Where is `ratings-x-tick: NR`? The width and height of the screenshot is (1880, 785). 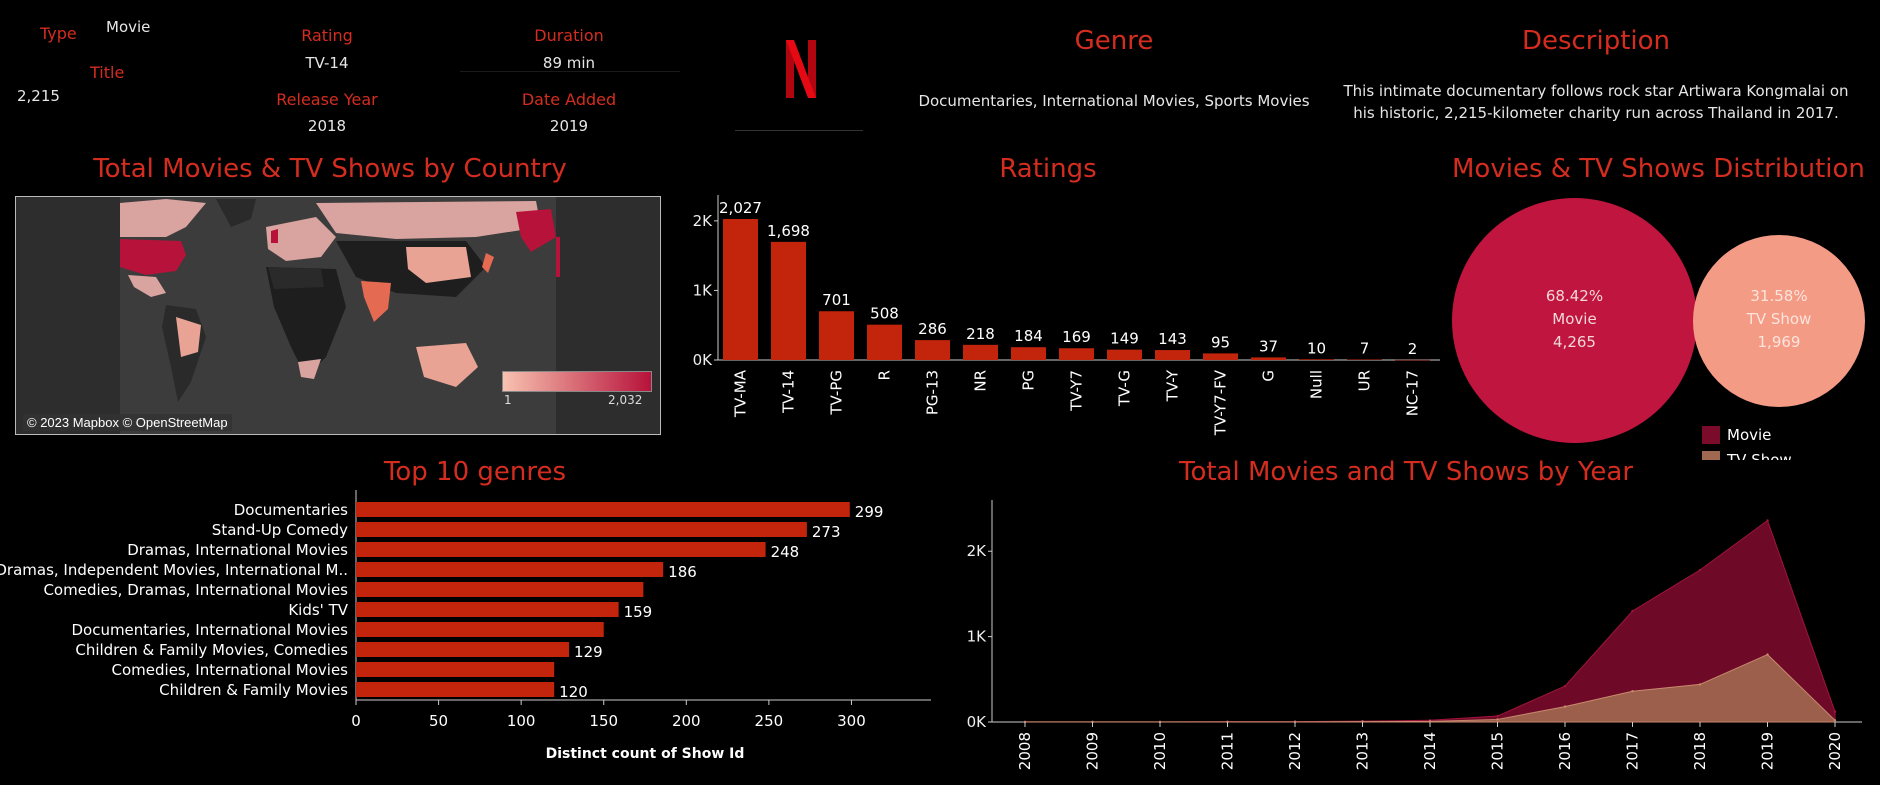
ratings-x-tick: NR is located at coordinates (981, 381).